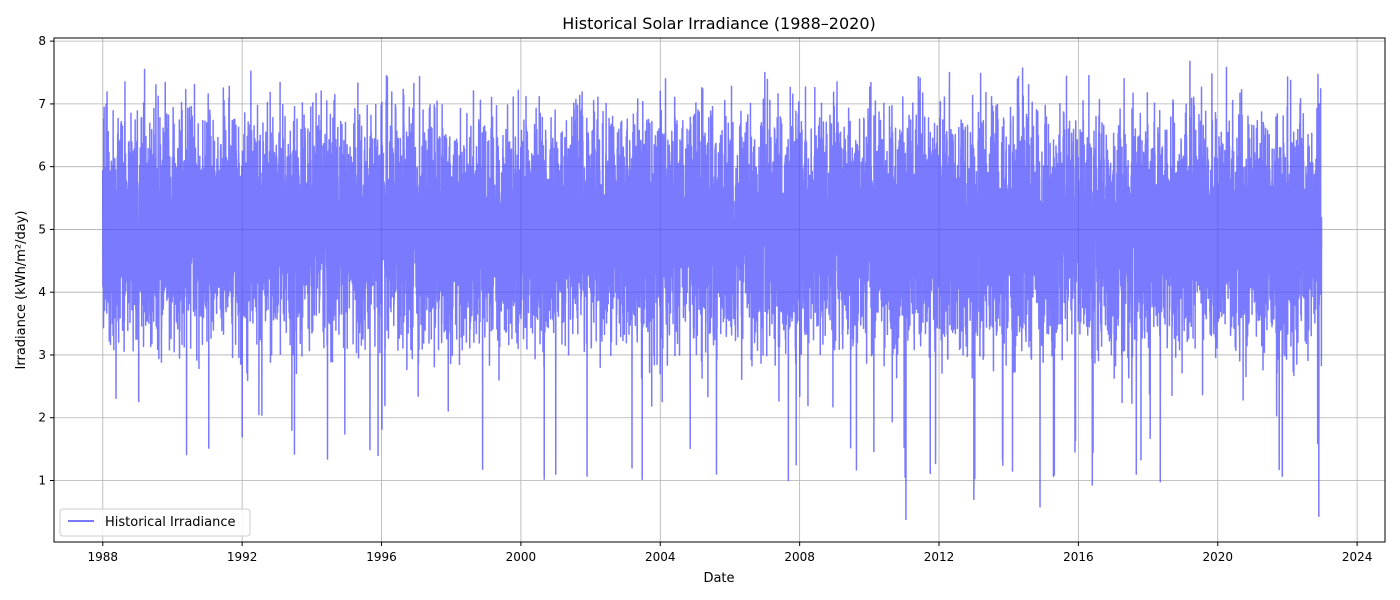  Describe the element at coordinates (170, 522) in the screenshot. I see `legend-label: Historical Irradiance` at that location.